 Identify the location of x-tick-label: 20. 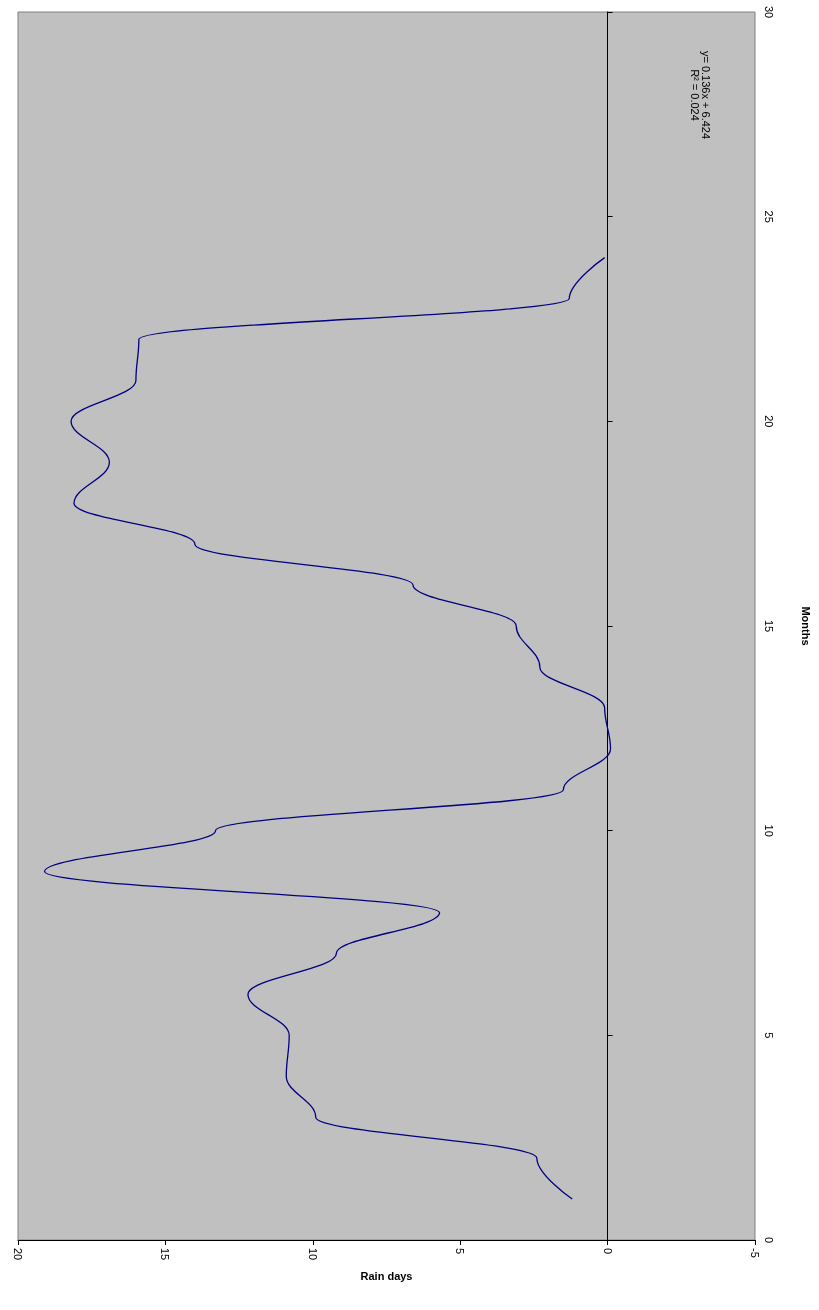
(18, 1254).